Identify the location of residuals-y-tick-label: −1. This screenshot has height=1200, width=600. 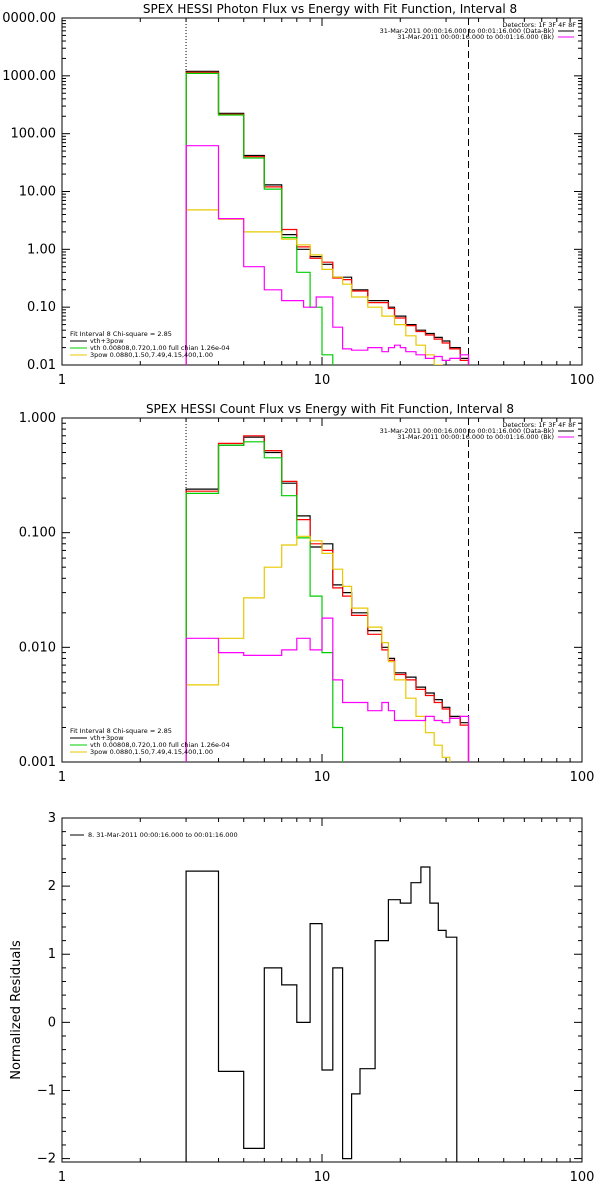
(46, 1090).